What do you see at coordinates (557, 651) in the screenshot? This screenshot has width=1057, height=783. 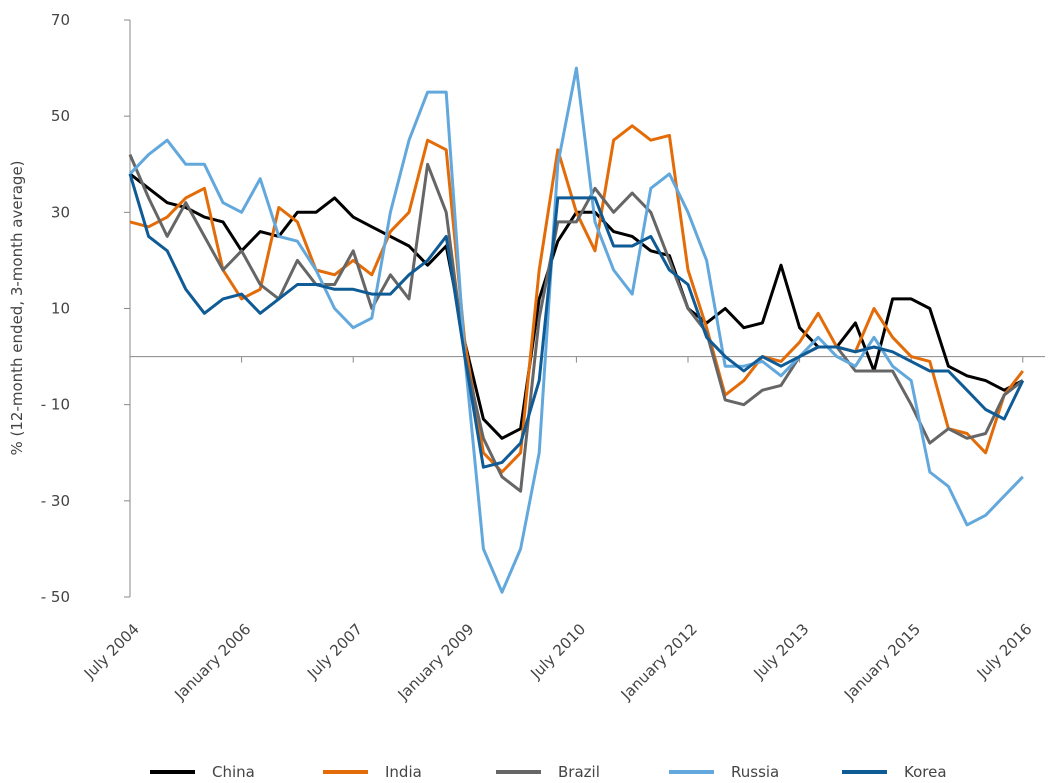 I see `x-tick-label: July 2010` at bounding box center [557, 651].